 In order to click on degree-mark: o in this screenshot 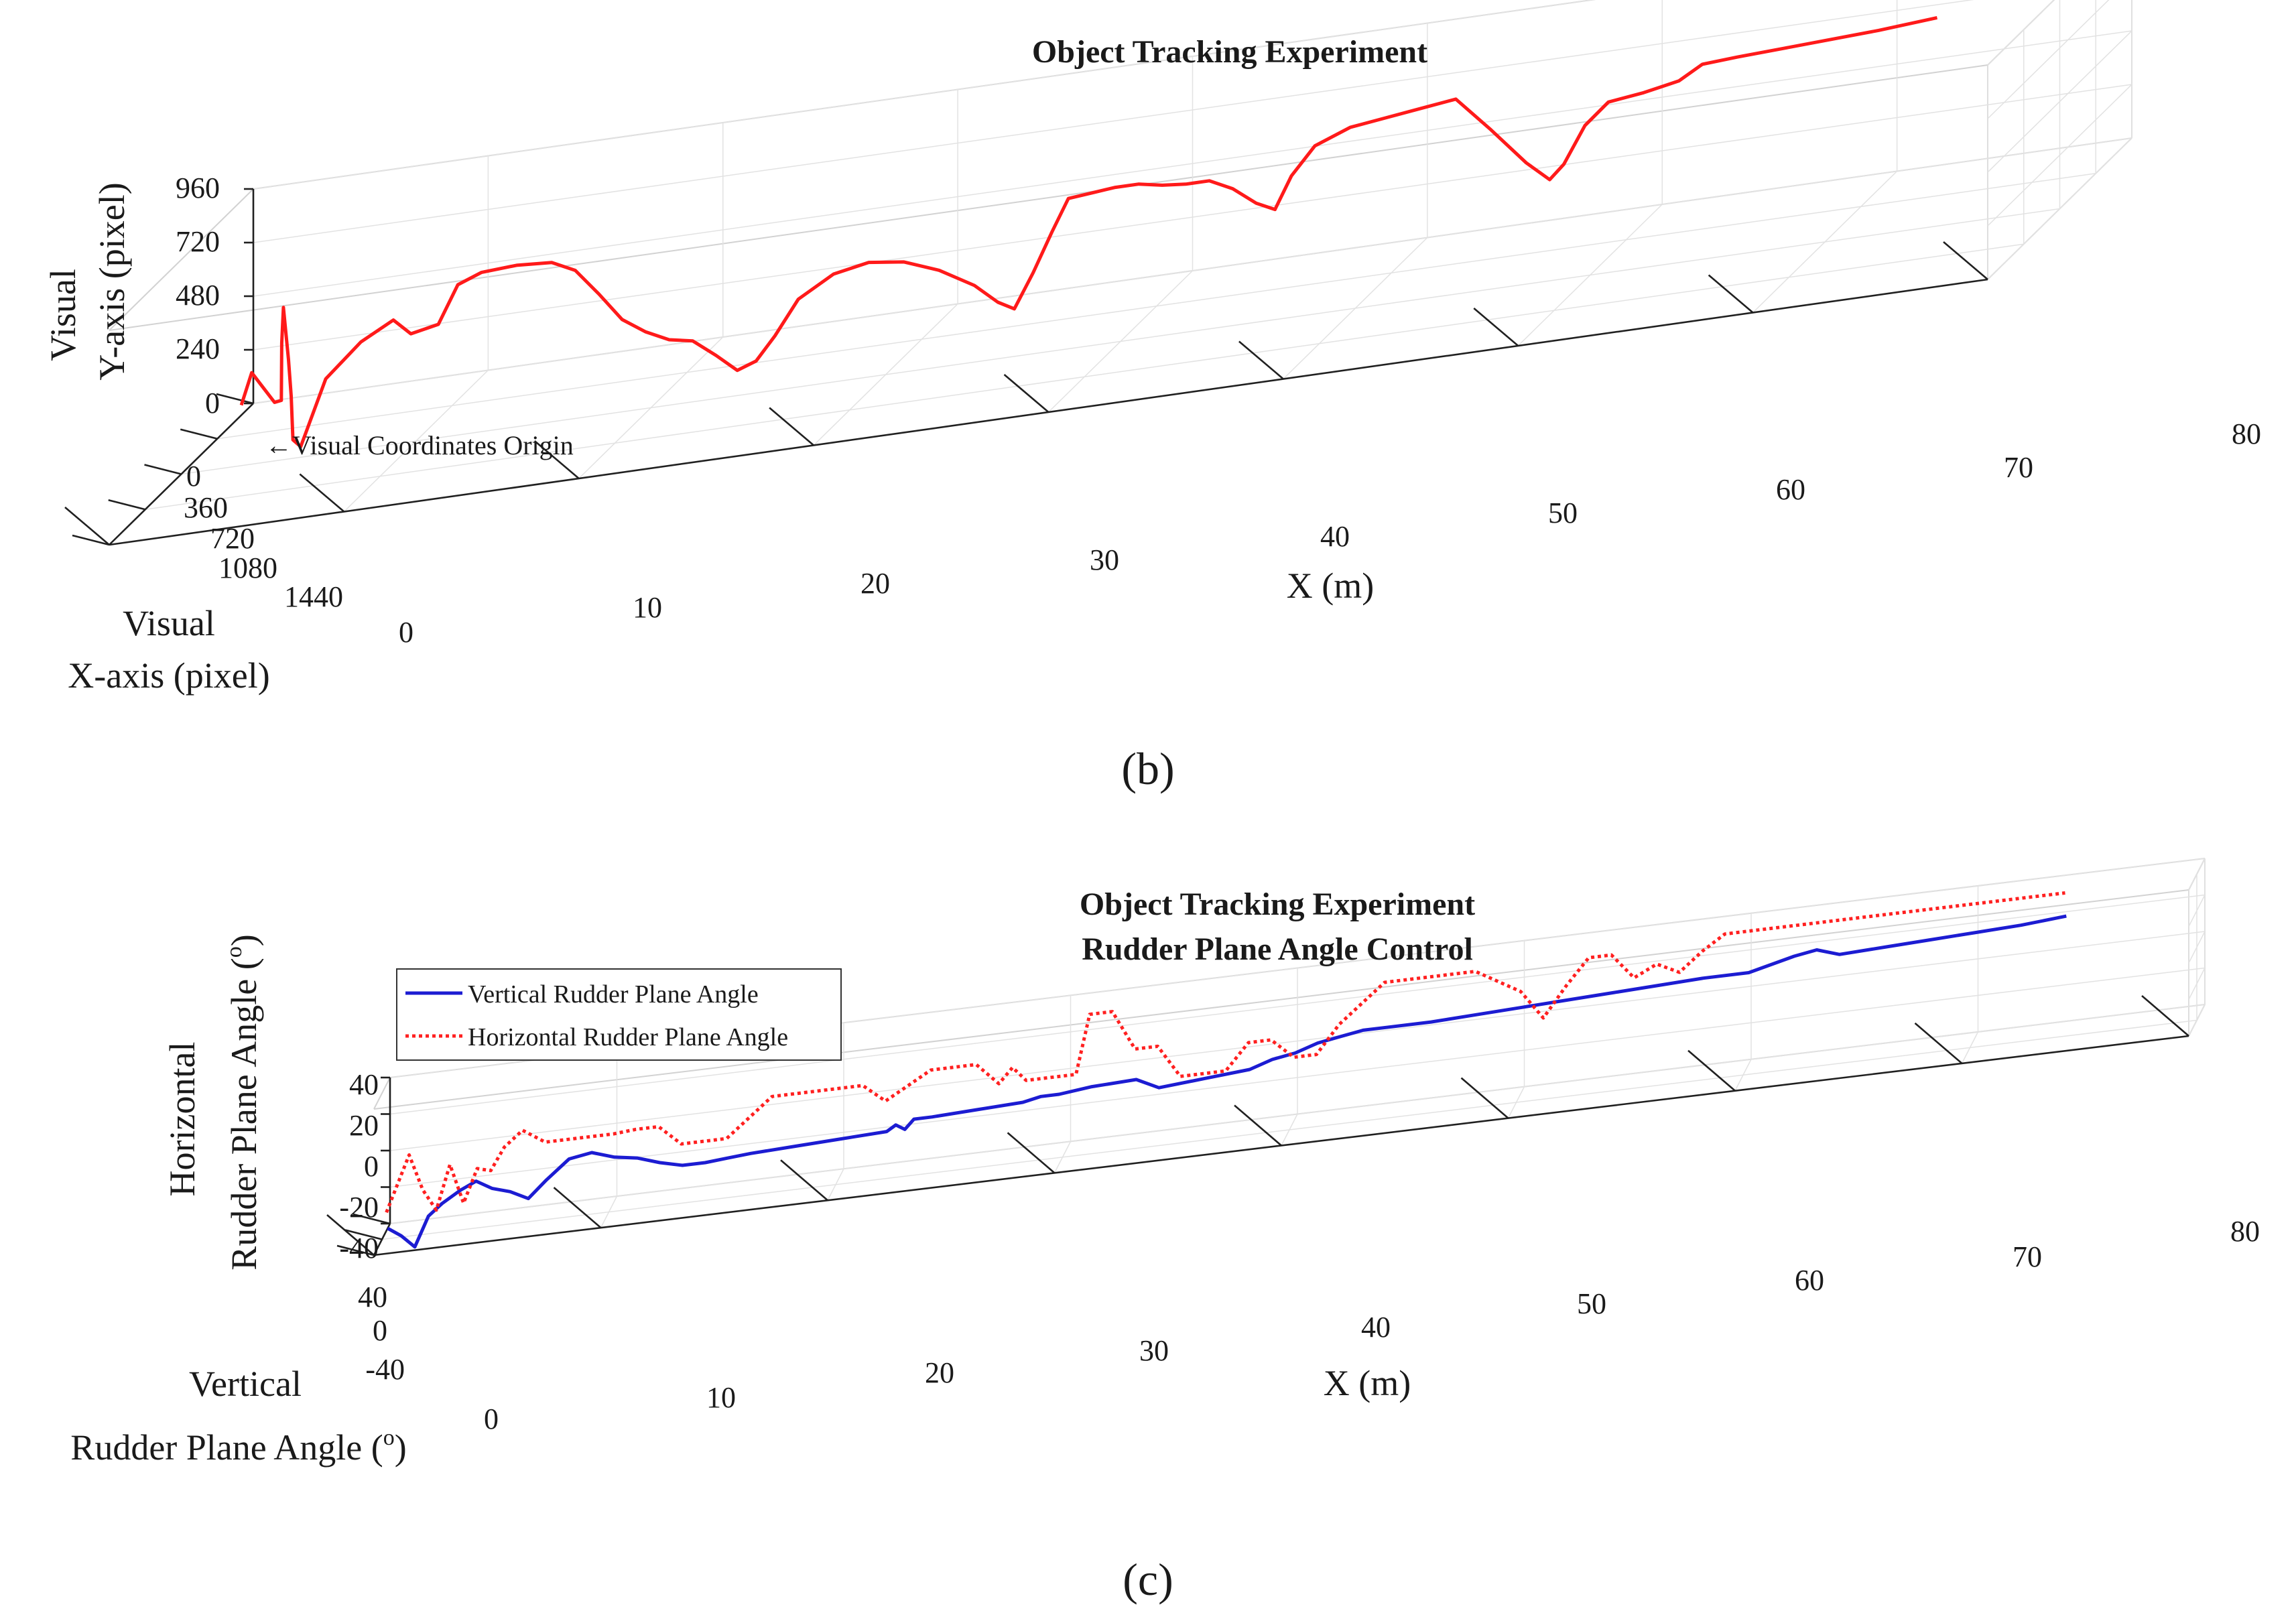, I will do `click(389, 1438)`.